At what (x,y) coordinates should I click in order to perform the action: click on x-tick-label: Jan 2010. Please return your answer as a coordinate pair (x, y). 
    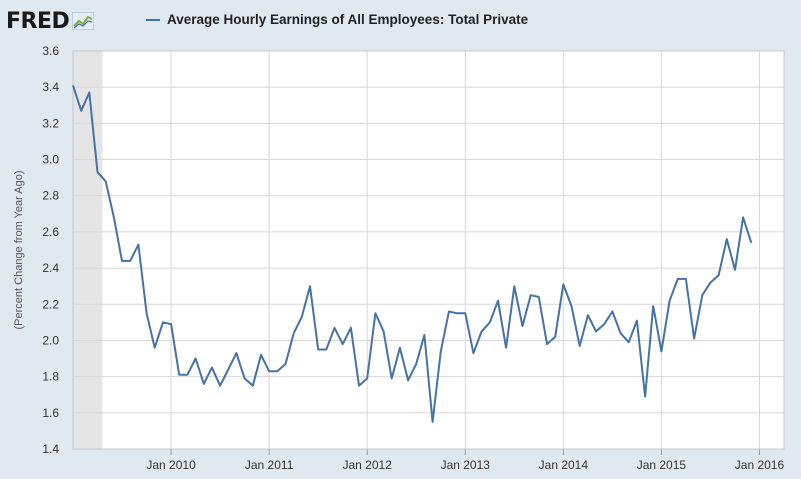
    Looking at the image, I should click on (171, 465).